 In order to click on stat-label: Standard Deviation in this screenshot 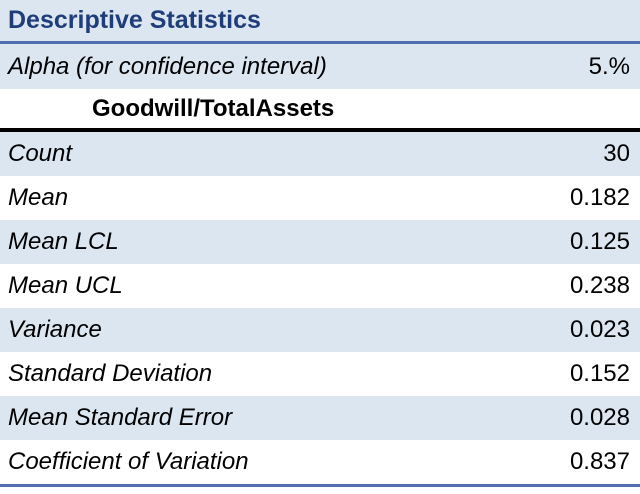, I will do `click(110, 373)`.